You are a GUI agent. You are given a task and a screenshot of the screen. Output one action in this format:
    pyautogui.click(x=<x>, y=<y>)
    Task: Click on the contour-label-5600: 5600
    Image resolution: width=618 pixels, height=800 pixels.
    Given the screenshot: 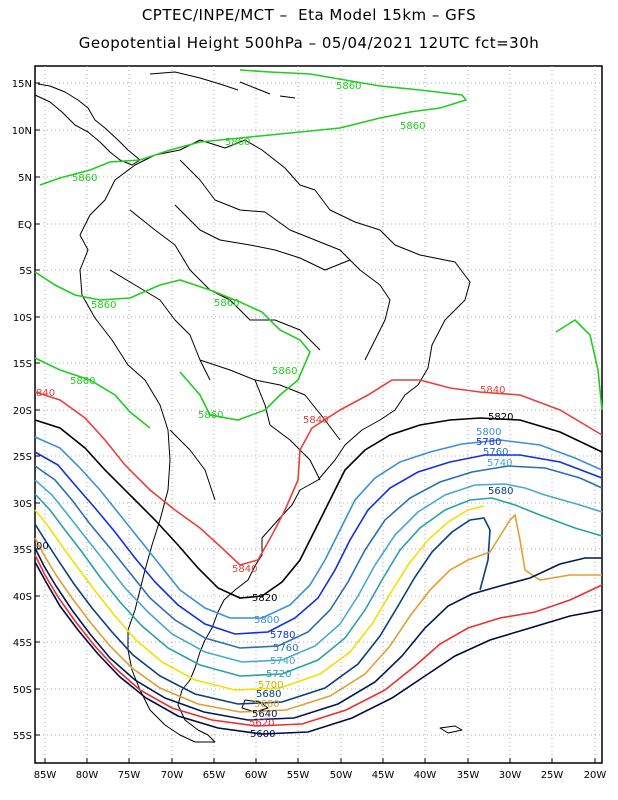 What is the action you would take?
    pyautogui.click(x=262, y=734)
    